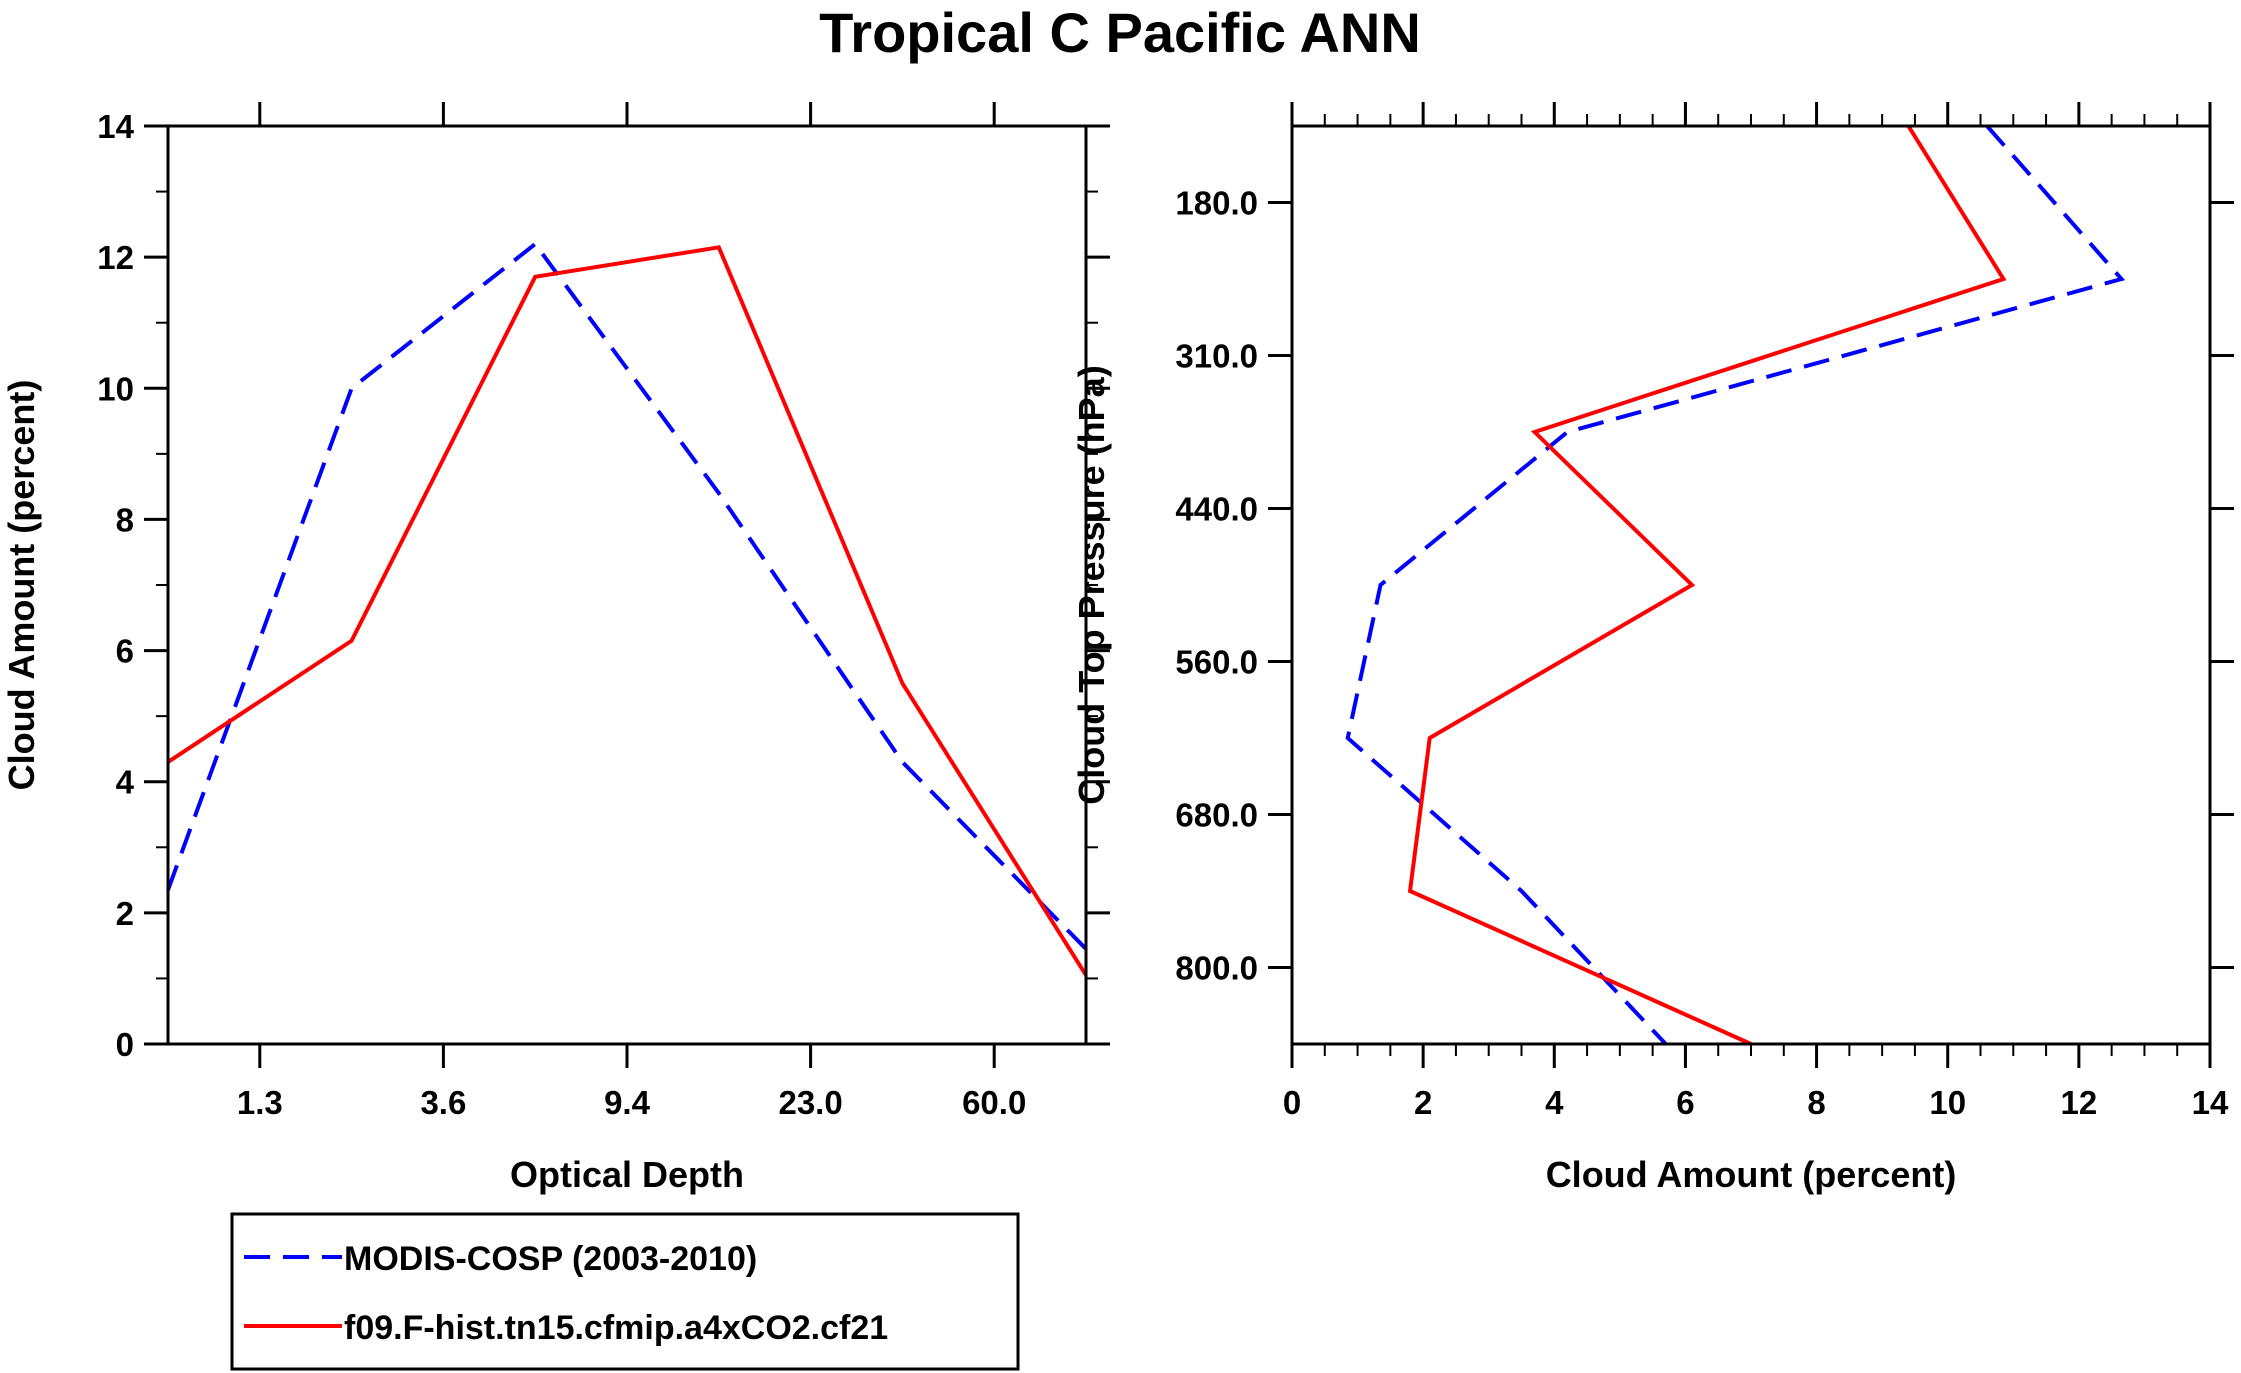 Image resolution: width=2241 pixels, height=1373 pixels. I want to click on left-xlabel: Optical Depth, so click(627, 1174).